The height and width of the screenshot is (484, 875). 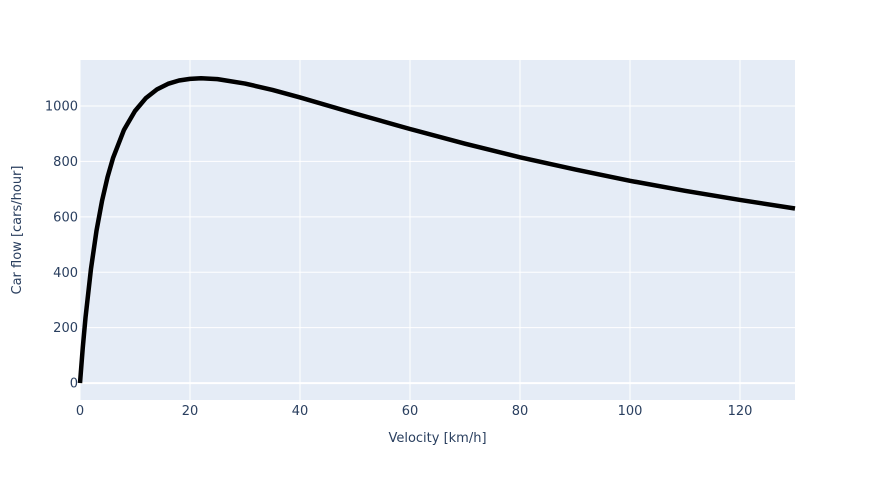 I want to click on x-tick-label: 0, so click(x=80, y=411).